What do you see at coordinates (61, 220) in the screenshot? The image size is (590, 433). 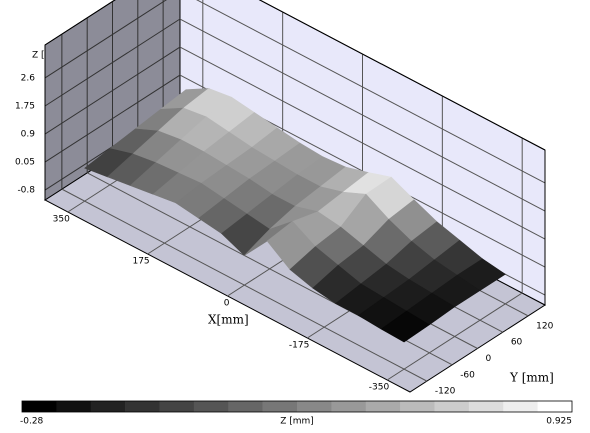 I see `x-tick-label: 350` at bounding box center [61, 220].